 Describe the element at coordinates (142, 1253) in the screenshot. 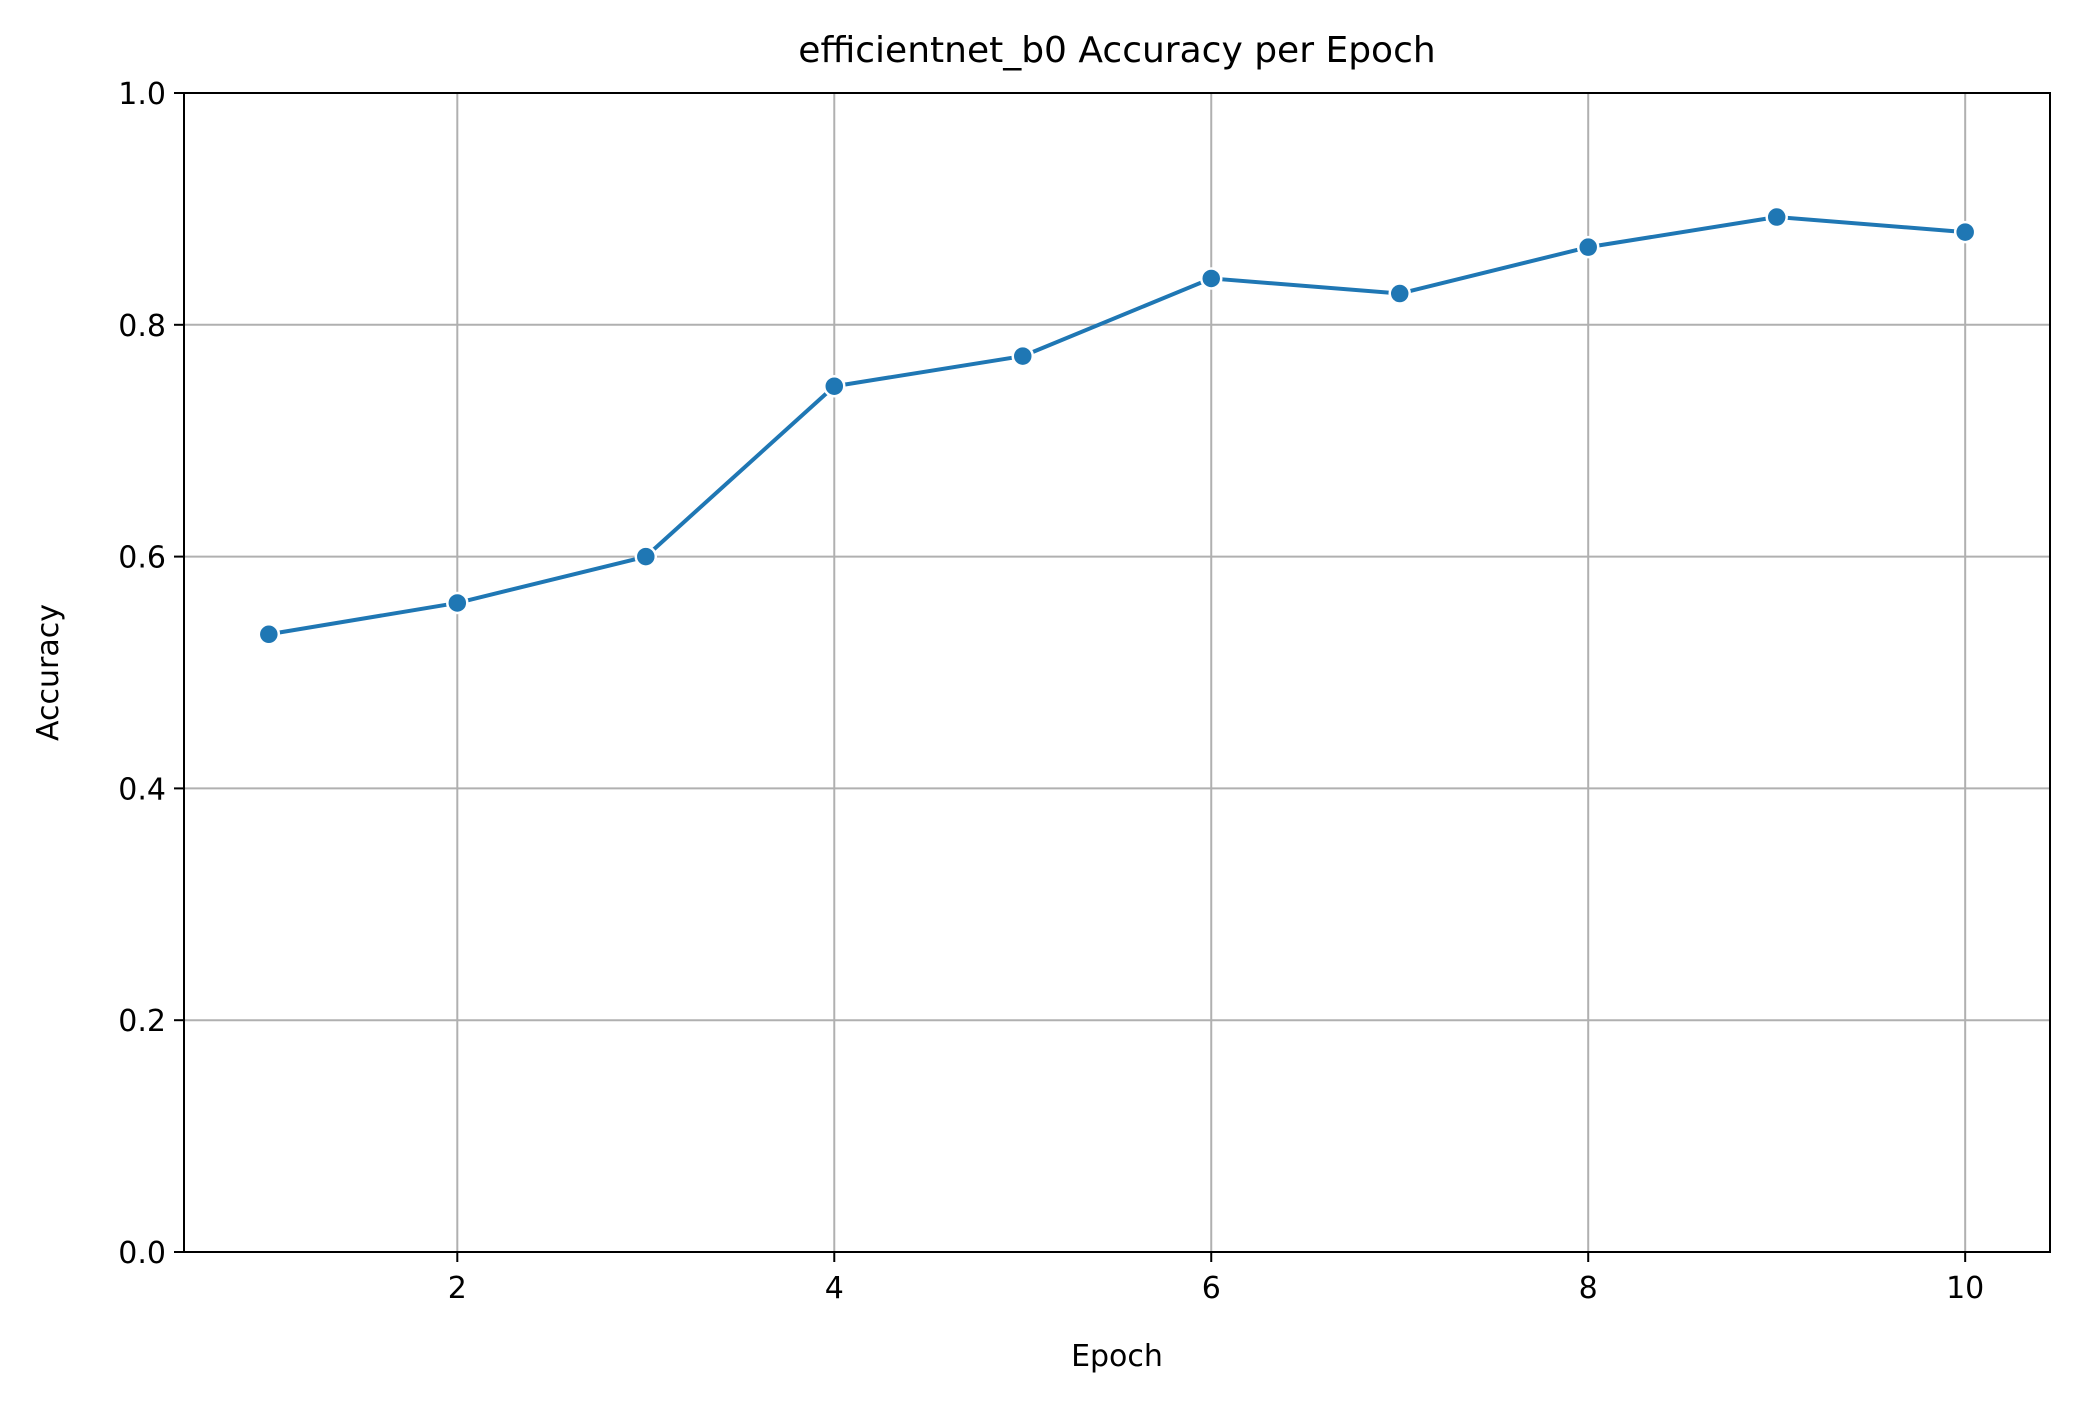

I see `y-tick-label: 0.0` at that location.